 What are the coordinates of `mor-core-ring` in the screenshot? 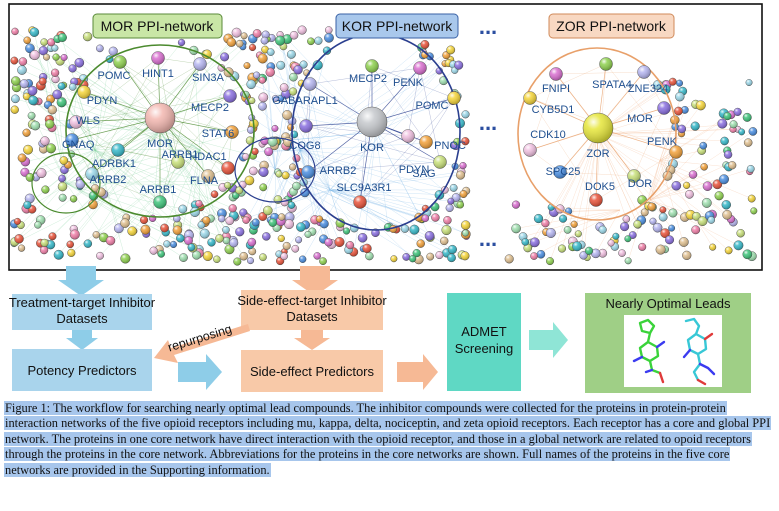 It's located at (160, 131).